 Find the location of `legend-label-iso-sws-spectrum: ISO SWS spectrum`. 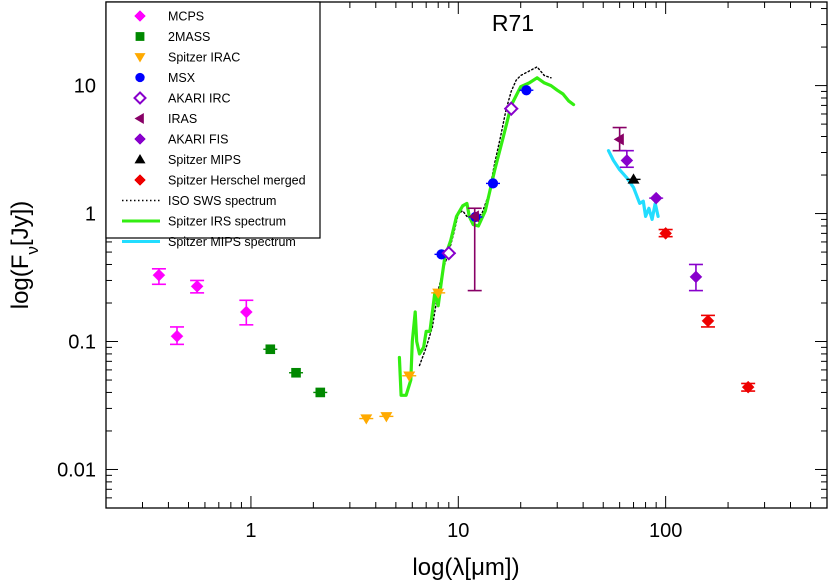

legend-label-iso-sws-spectrum: ISO SWS spectrum is located at coordinates (222, 201).